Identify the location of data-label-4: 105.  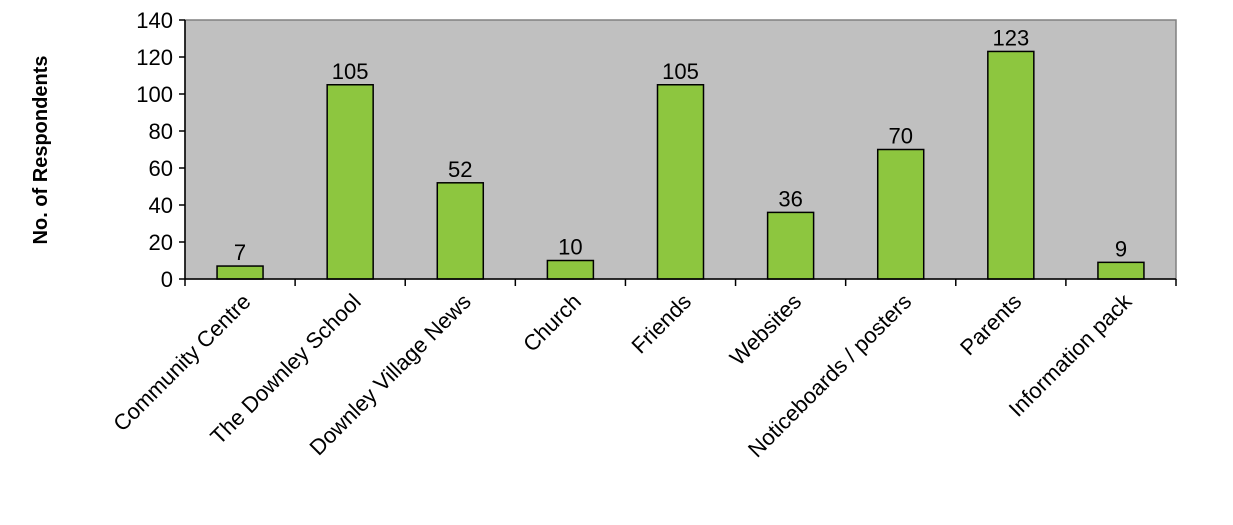
(680, 71).